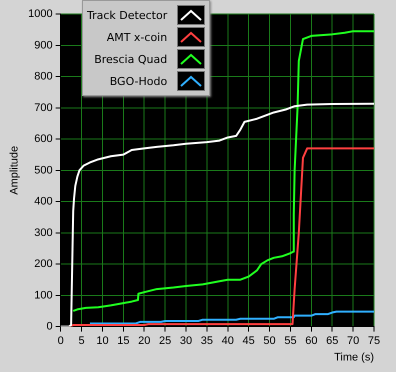  What do you see at coordinates (139, 81) in the screenshot?
I see `legend-label: BGO-Hodo` at bounding box center [139, 81].